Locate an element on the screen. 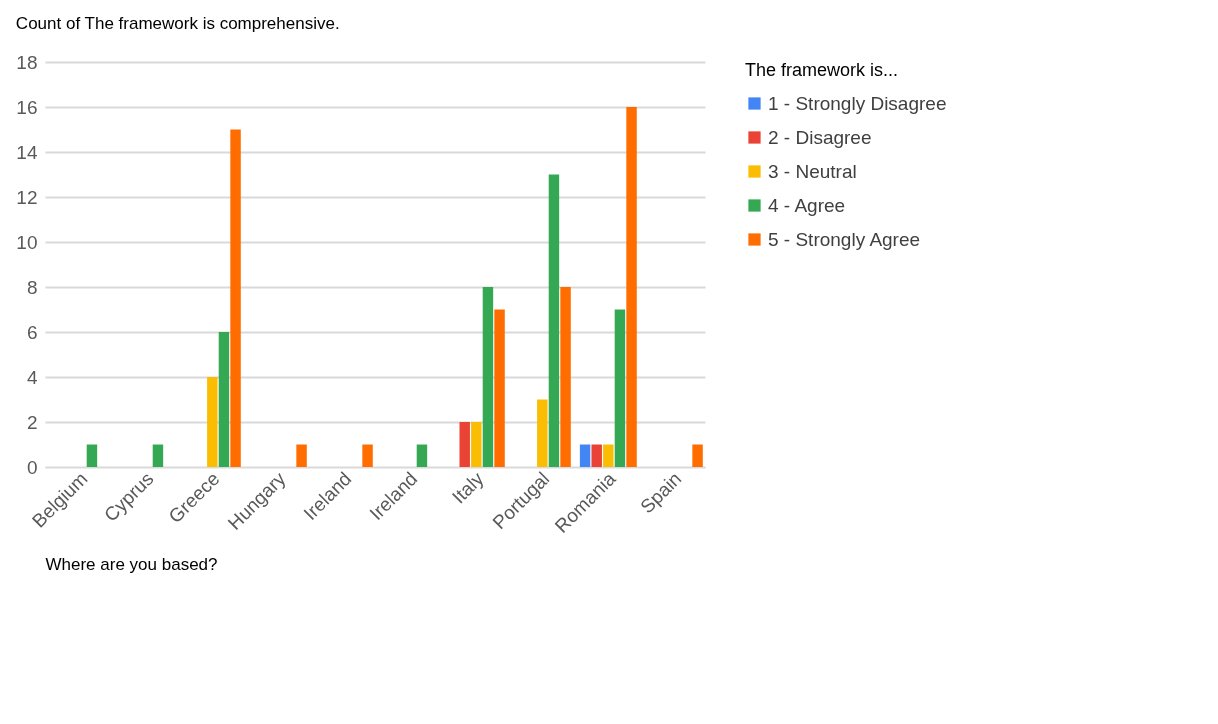 The width and height of the screenshot is (1218, 724). y-tick-label: 6 is located at coordinates (32, 332).